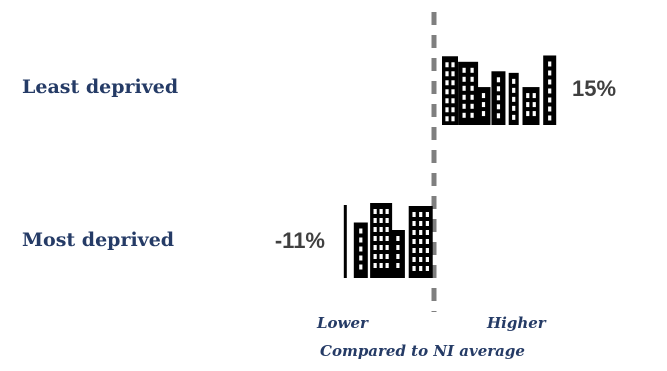 This screenshot has height=371, width=667. I want to click on category-label-least-deprived: Least deprived, so click(100, 87).